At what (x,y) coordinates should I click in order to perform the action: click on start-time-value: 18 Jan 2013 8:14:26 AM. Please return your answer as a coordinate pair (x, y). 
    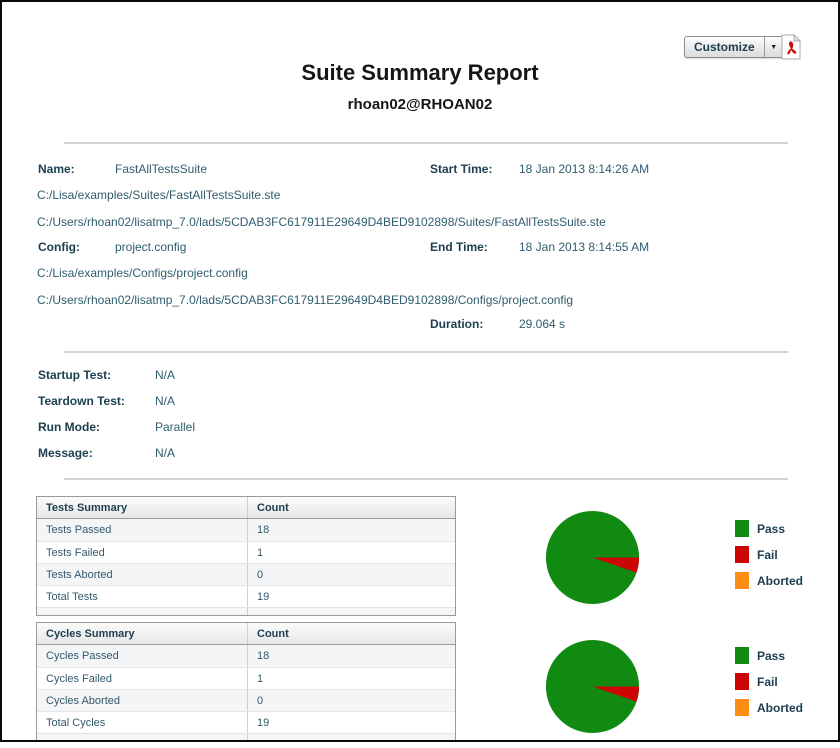
    Looking at the image, I should click on (584, 169).